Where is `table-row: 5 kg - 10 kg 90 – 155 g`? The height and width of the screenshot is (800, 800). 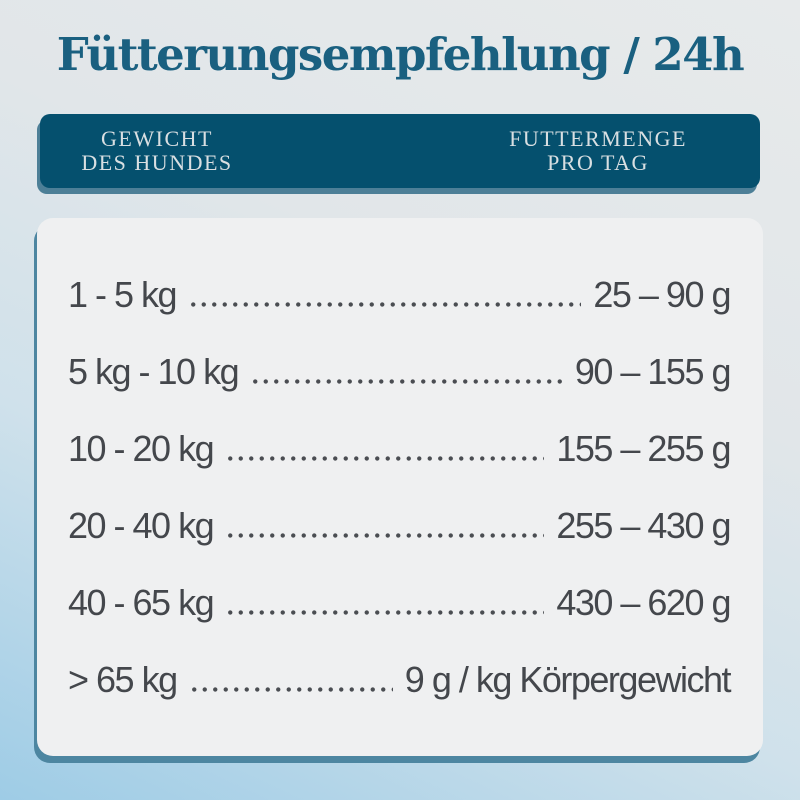 table-row: 5 kg - 10 kg 90 – 155 g is located at coordinates (400, 371).